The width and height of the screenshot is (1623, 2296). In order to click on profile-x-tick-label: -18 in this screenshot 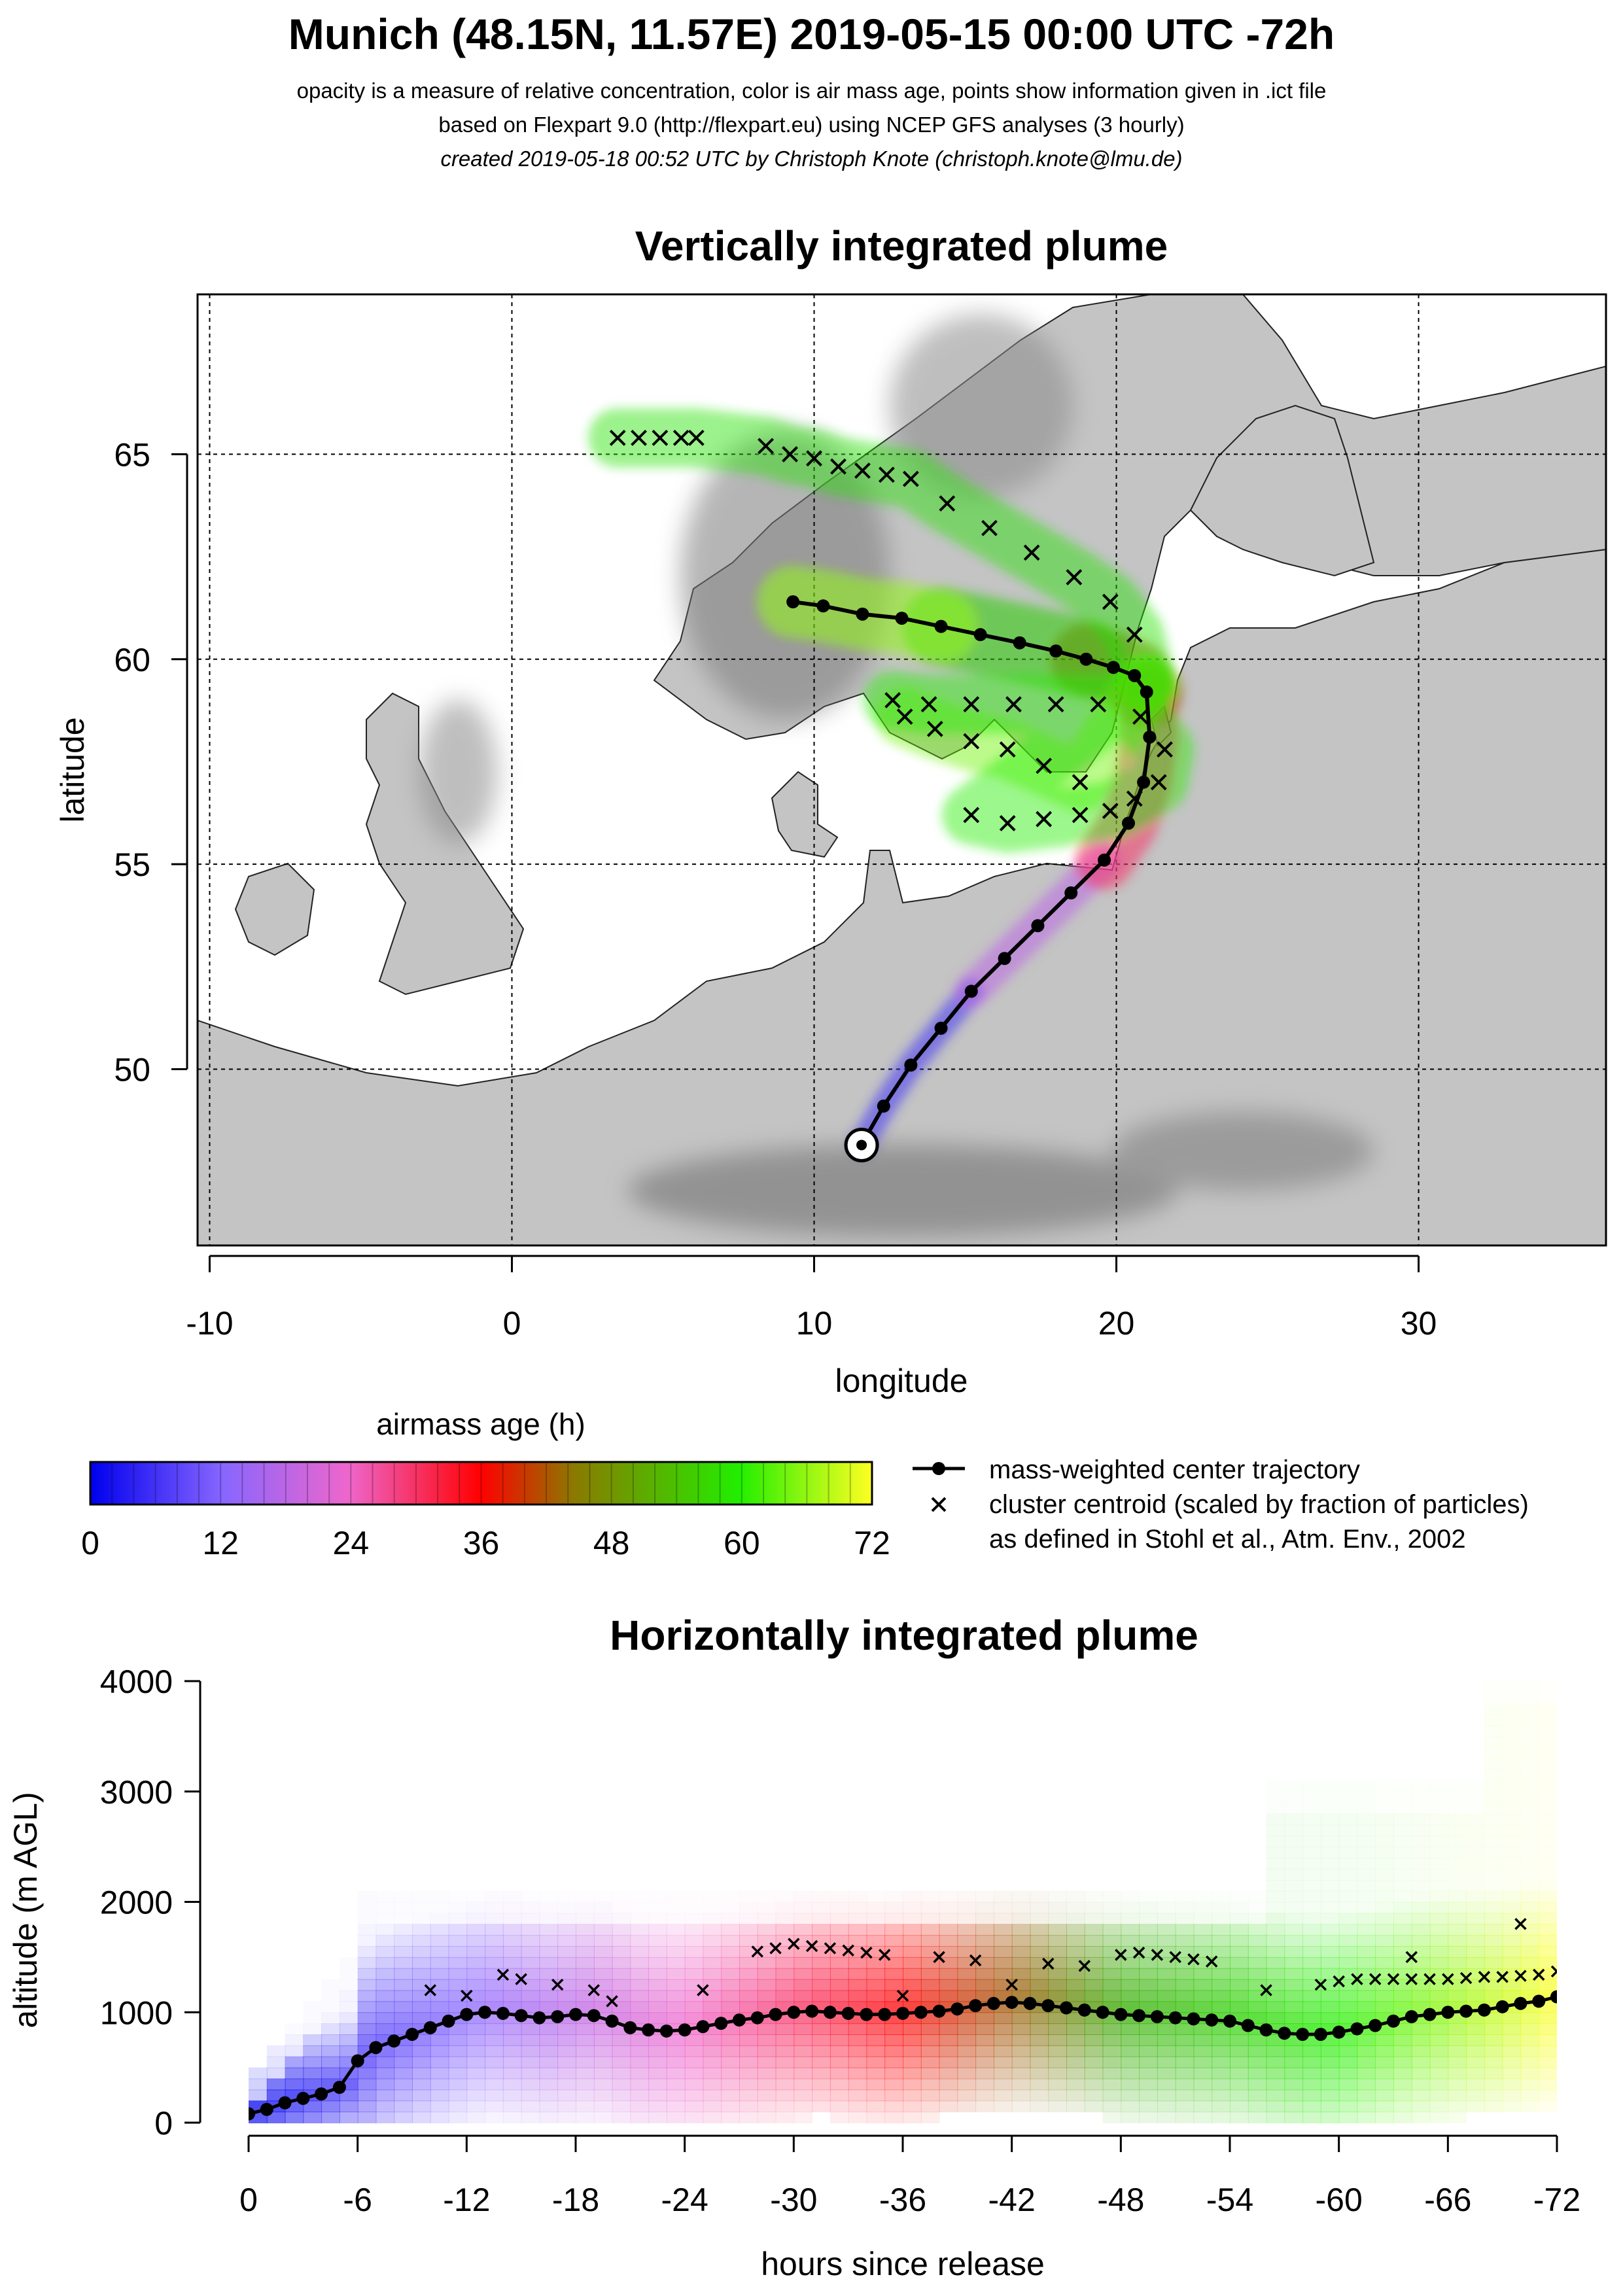, I will do `click(575, 2200)`.